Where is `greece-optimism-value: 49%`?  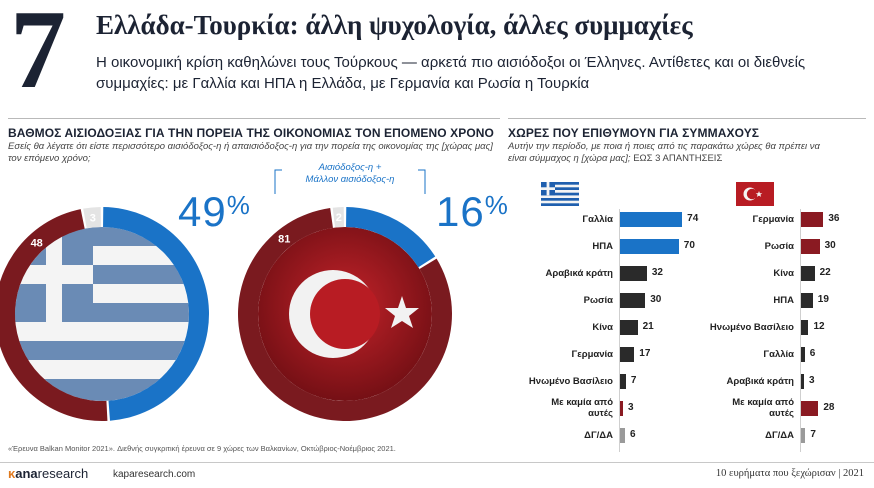 greece-optimism-value: 49% is located at coordinates (214, 212).